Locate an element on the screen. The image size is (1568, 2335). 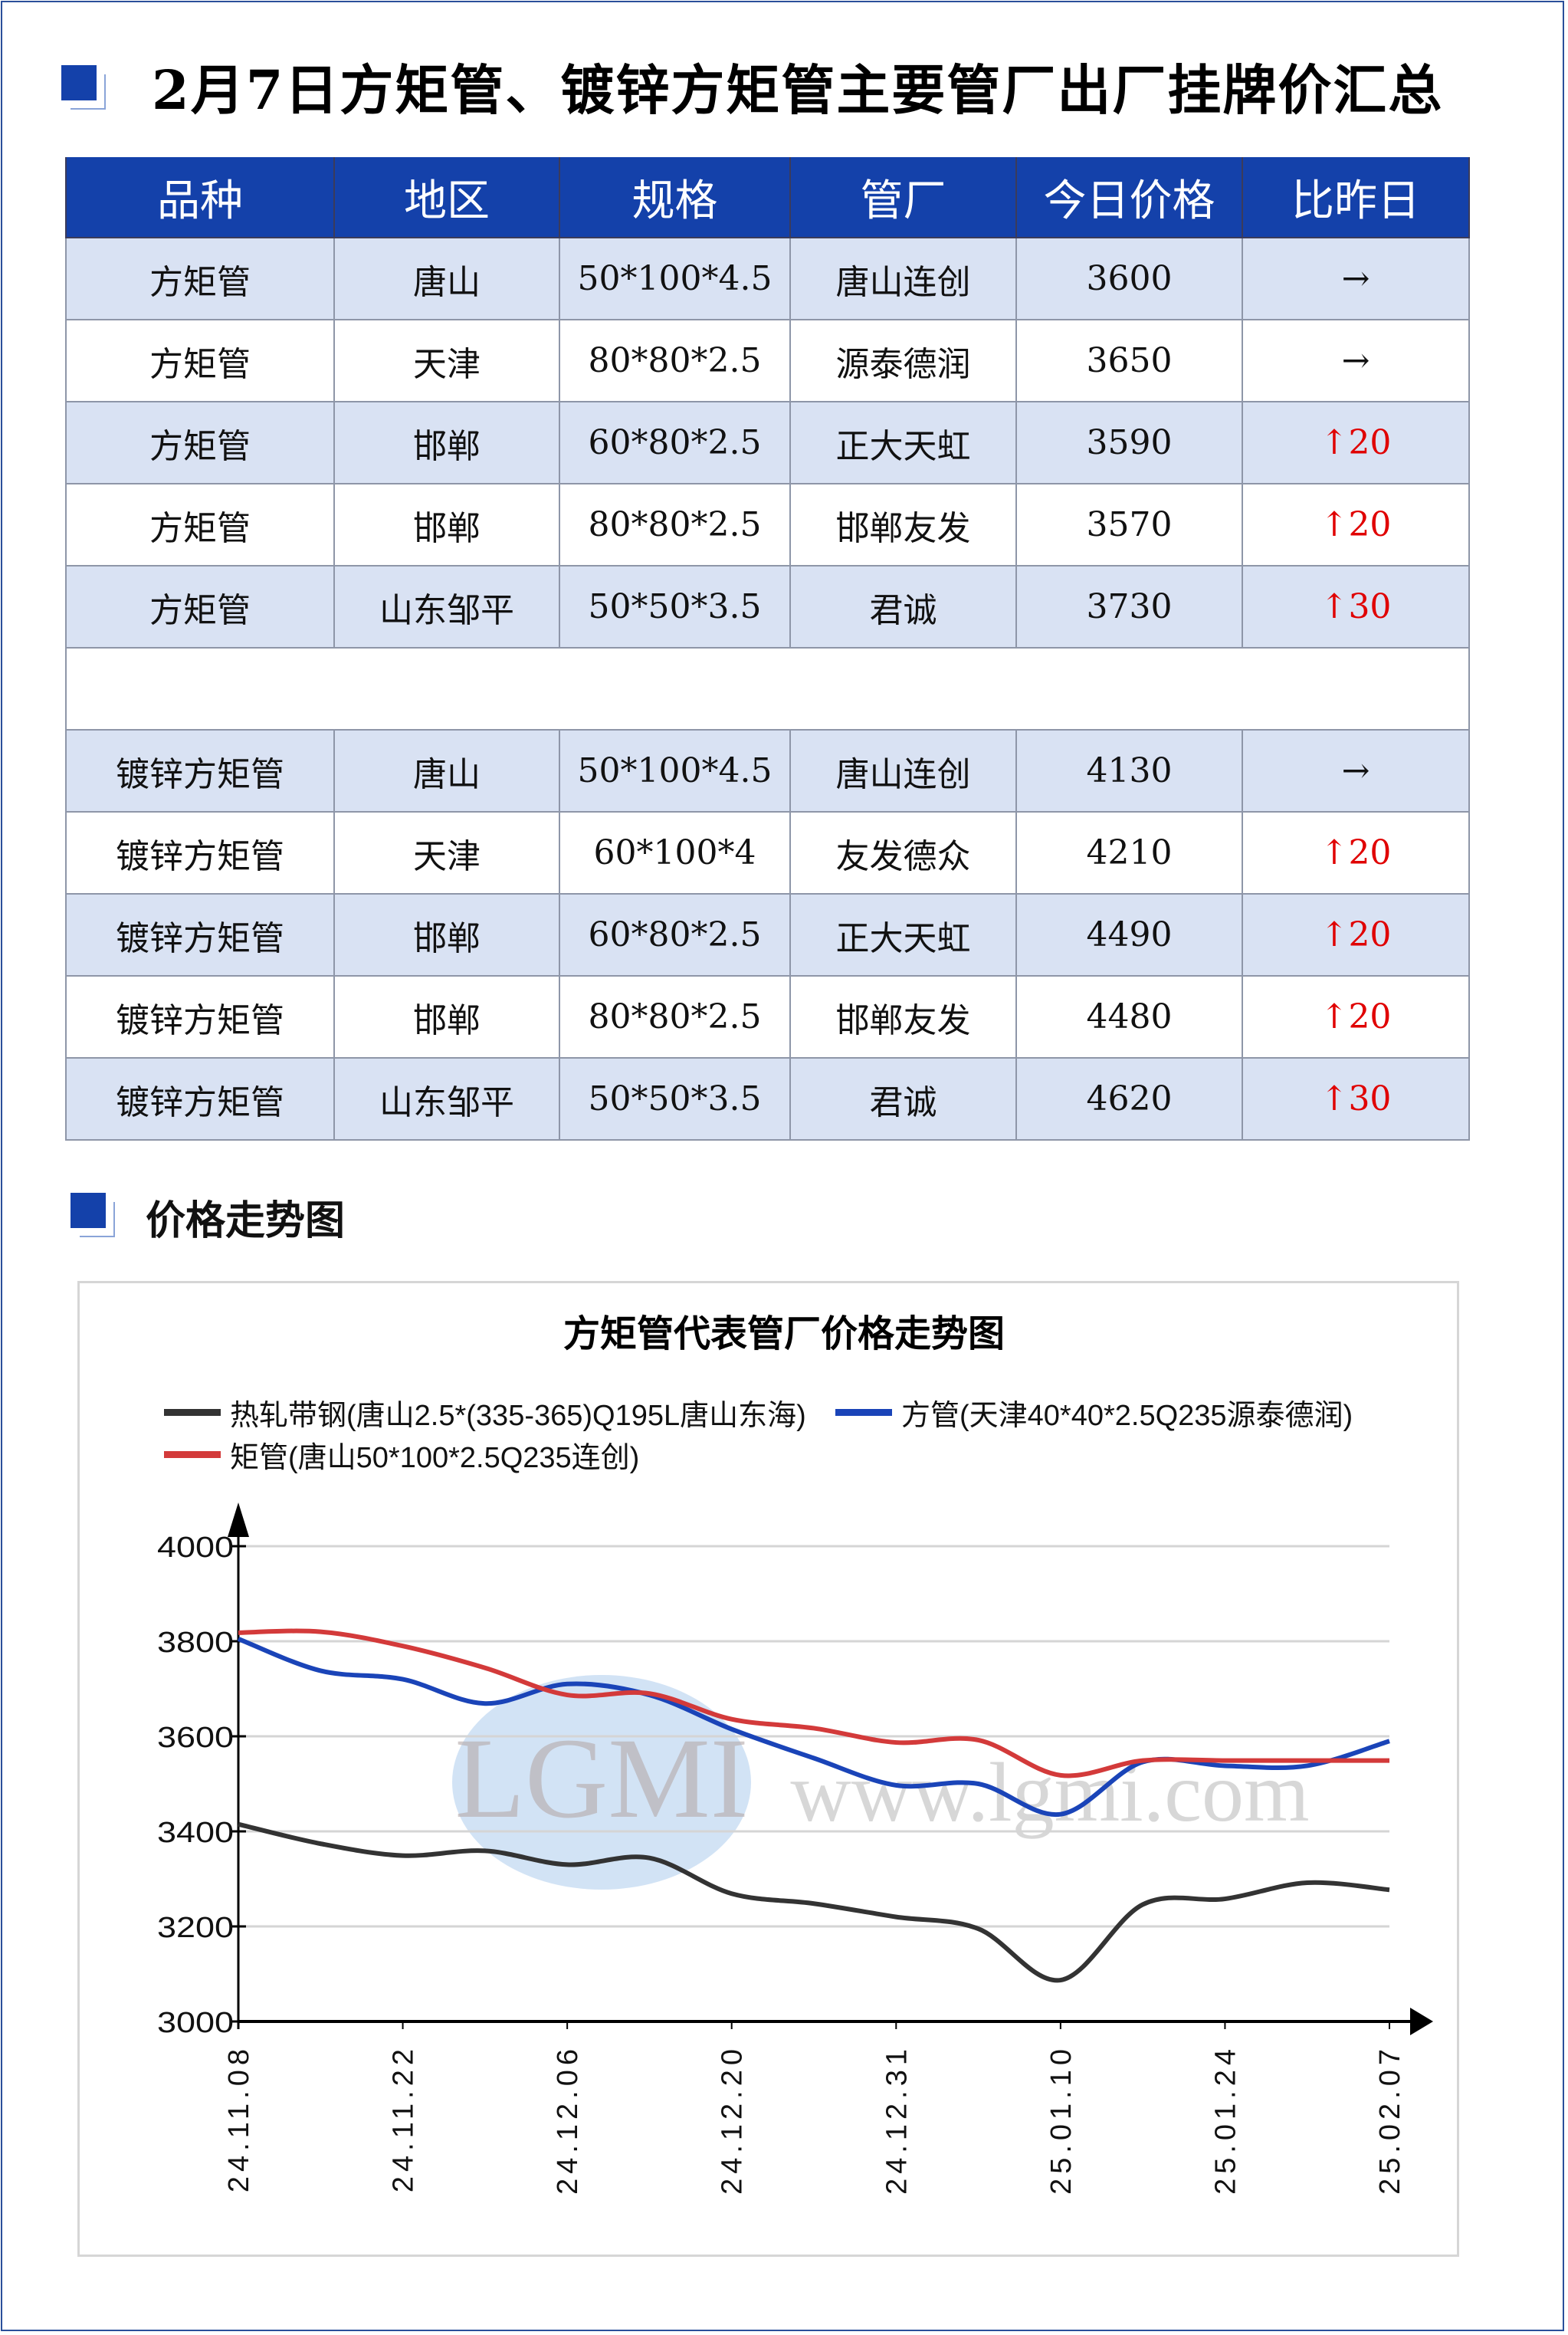
table-row: 方矩管 邯郸 80*80*2.5 邯郸友发 3570 ↑20 is located at coordinates (767, 525).